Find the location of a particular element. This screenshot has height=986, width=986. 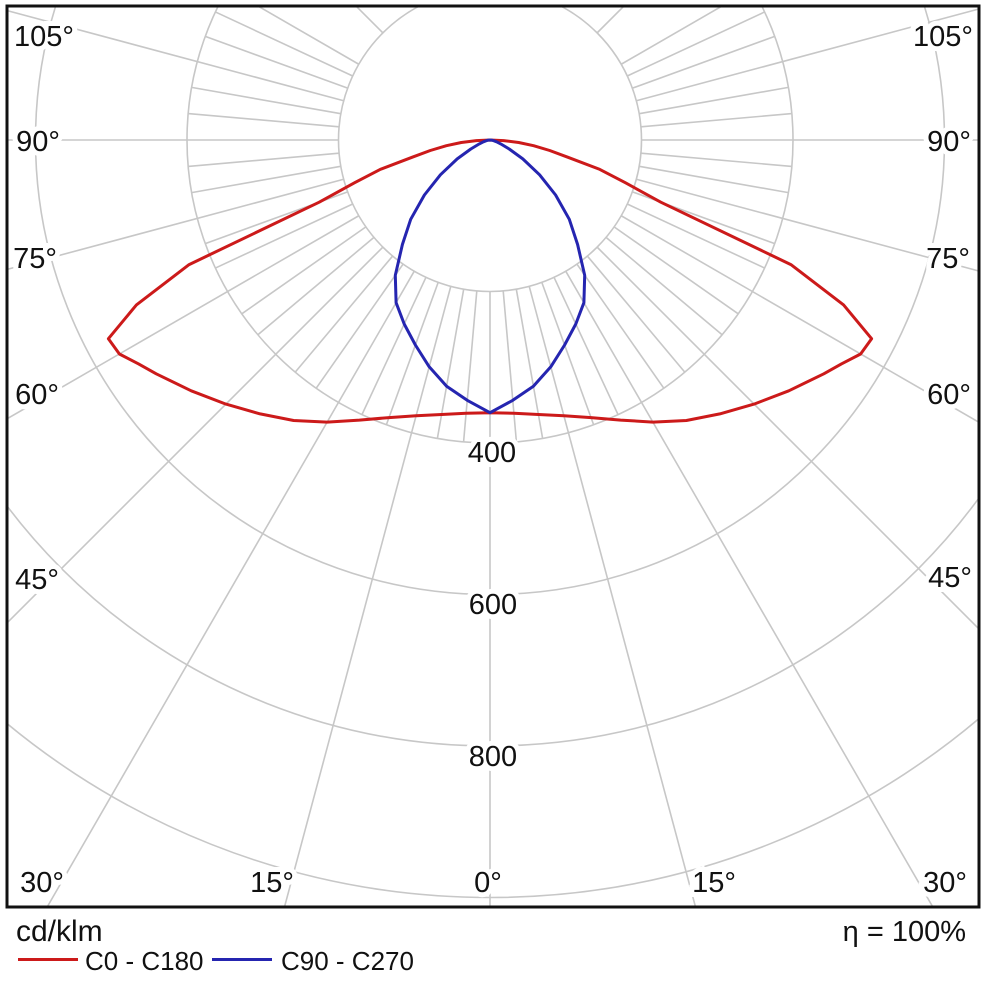

grid-ray--15deg is located at coordinates (367, 596).